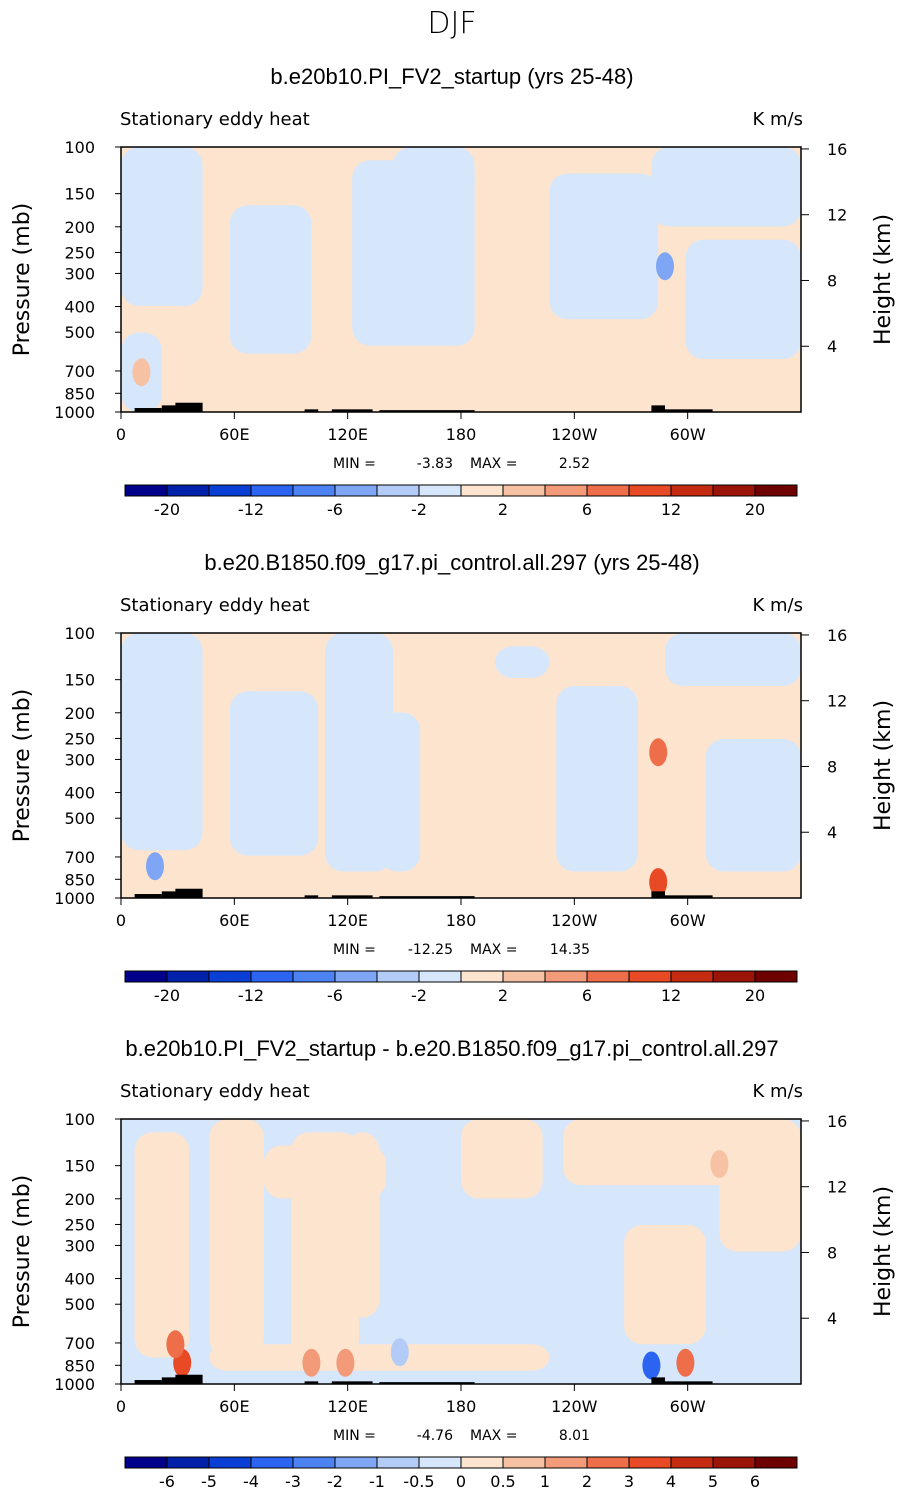 This screenshot has height=1493, width=905. I want to click on pressure-tick-label: 500, so click(79, 1304).